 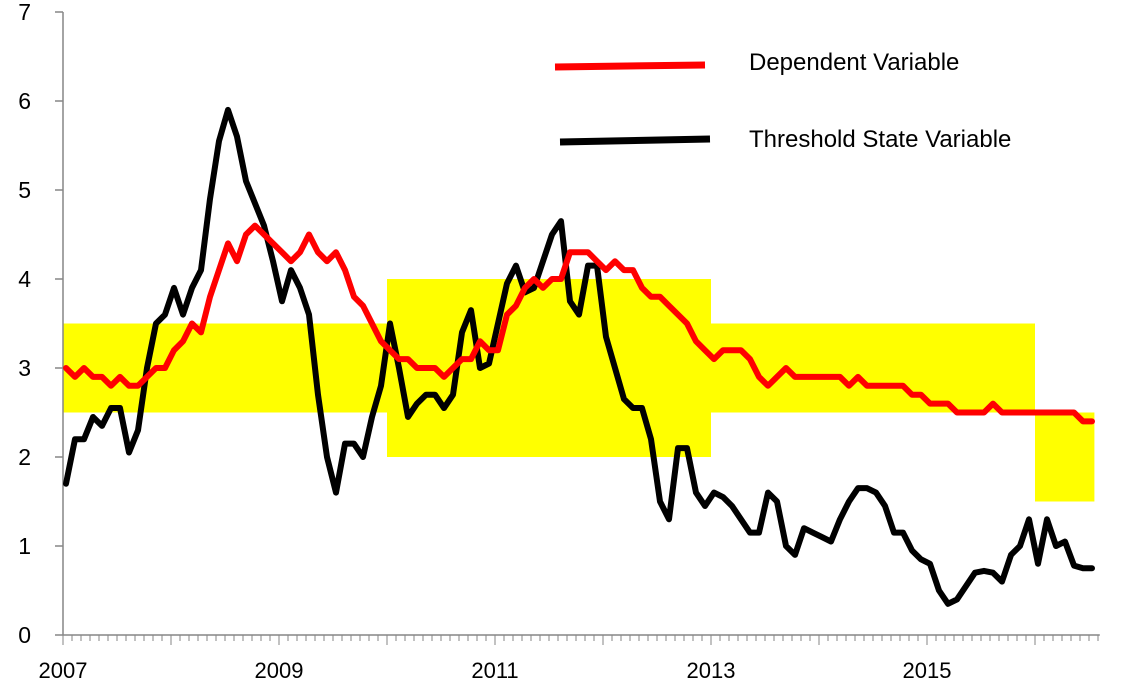 I want to click on x-tick-label: 2009, so click(x=279, y=670).